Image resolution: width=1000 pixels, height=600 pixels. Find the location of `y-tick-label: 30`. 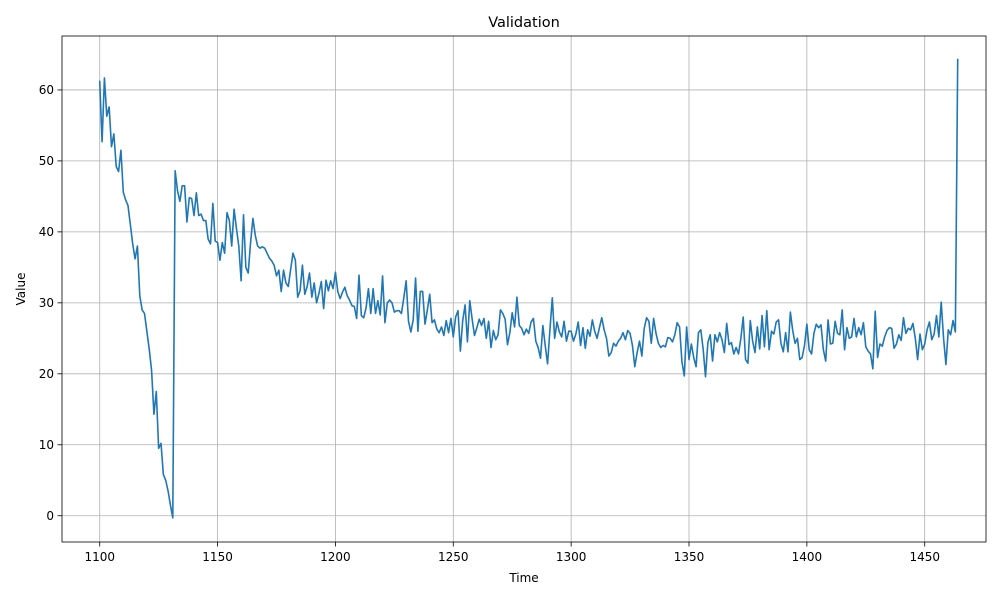

y-tick-label: 30 is located at coordinates (46, 303).